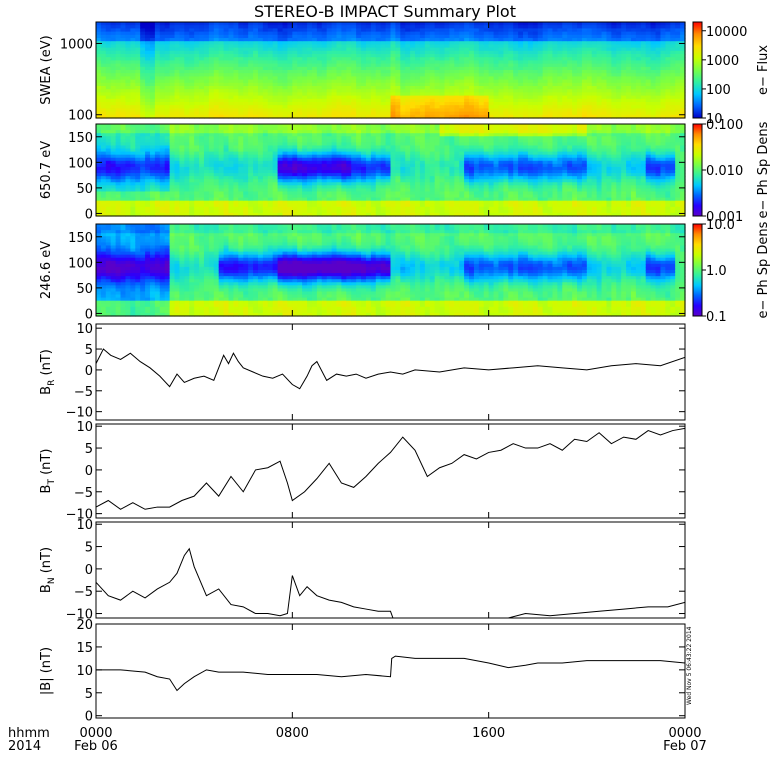 The image size is (780, 784). I want to click on plot-title: STEREO-B IMPACT Summary Plot, so click(385, 11).